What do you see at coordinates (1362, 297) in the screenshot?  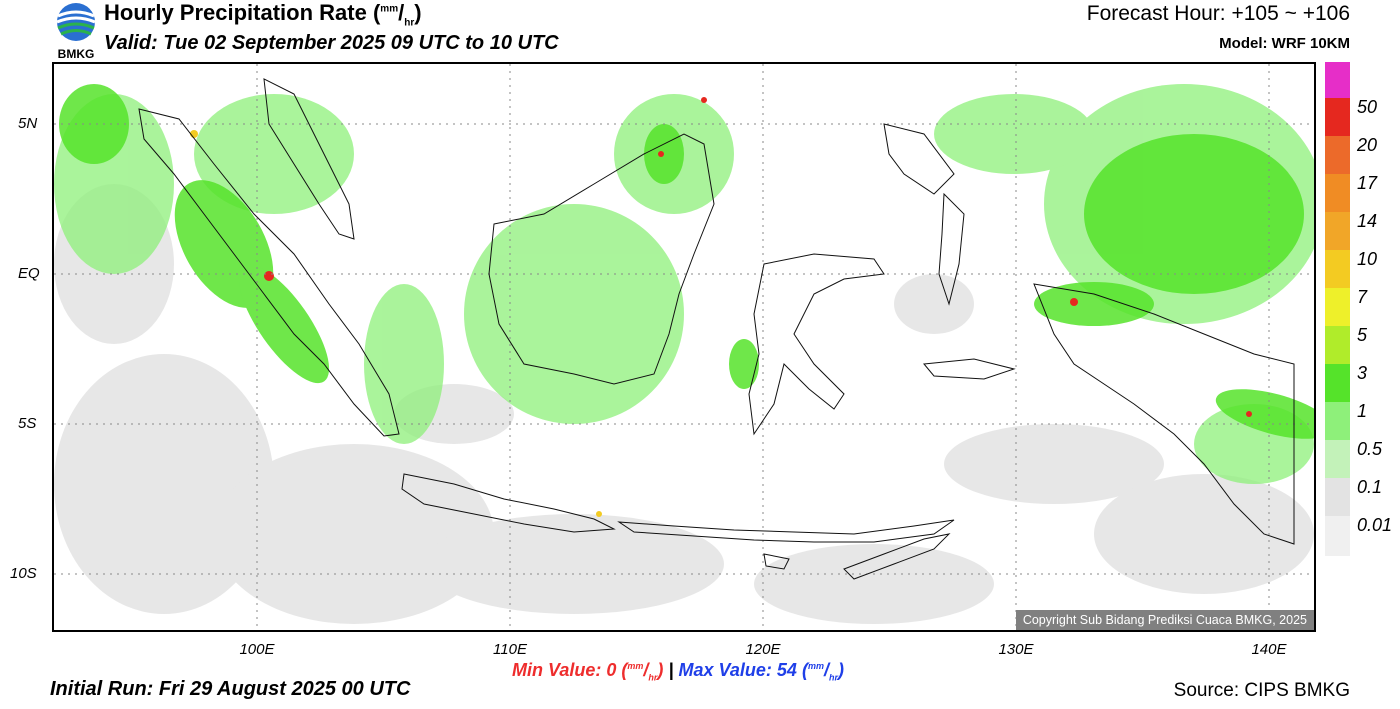 I see `colorbar-label: 7` at bounding box center [1362, 297].